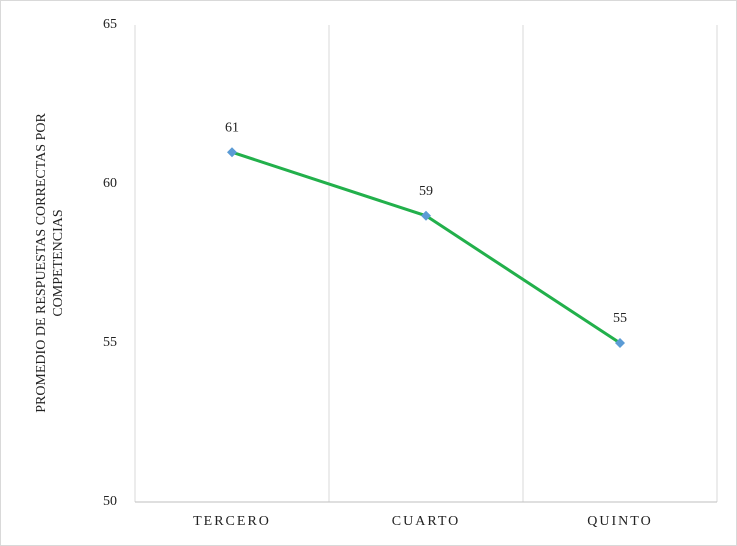  What do you see at coordinates (41, 263) in the screenshot?
I see `y-axis-title-line: PROMEDIO DE RESPUESTAS CORRECTAS POR` at bounding box center [41, 263].